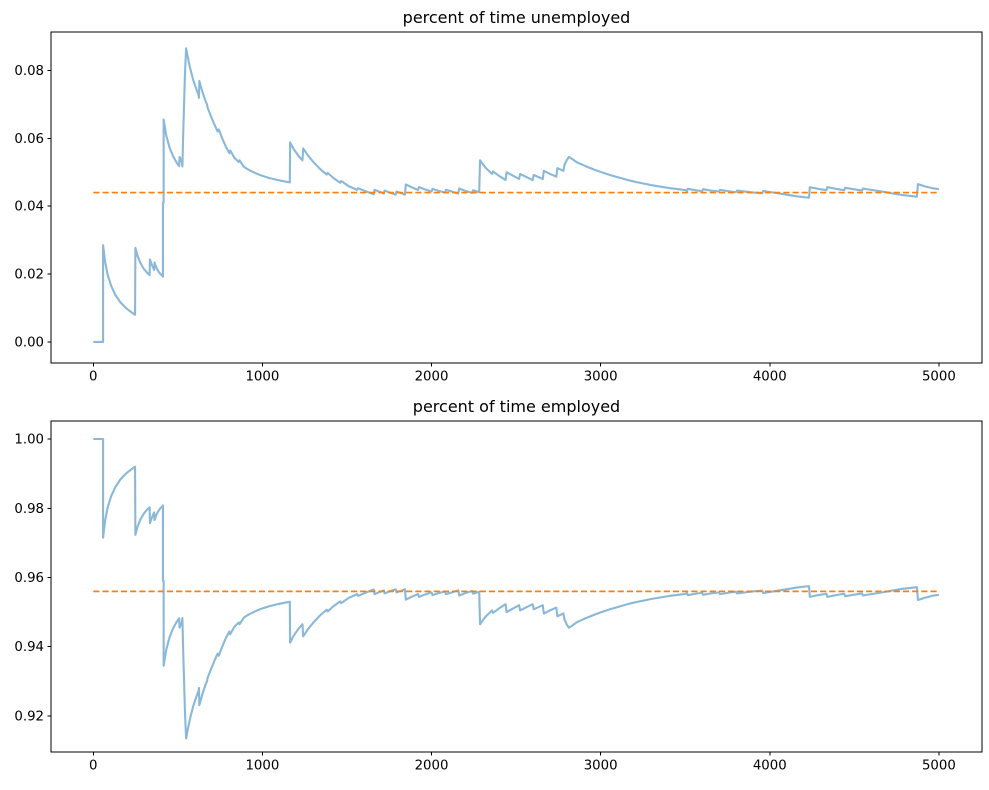 This screenshot has width=989, height=790. Describe the element at coordinates (29, 71) in the screenshot. I see `y-tick-label: 0.08` at that location.